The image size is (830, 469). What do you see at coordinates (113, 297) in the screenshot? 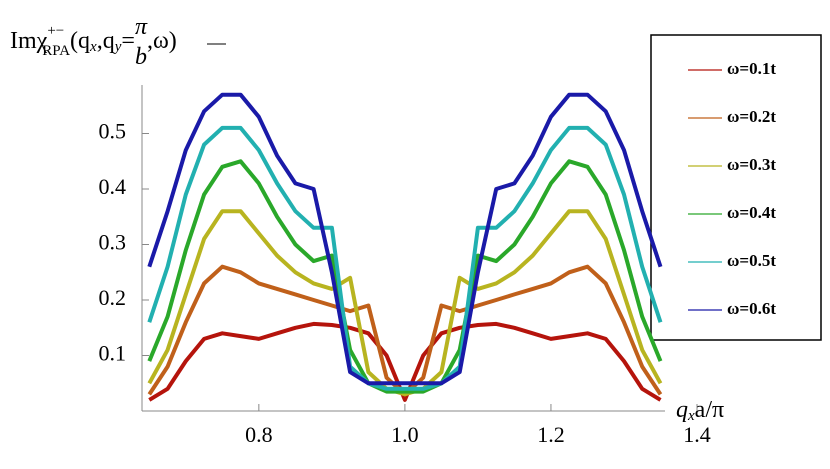
I see `y-tick-label: 0.2` at bounding box center [113, 297].